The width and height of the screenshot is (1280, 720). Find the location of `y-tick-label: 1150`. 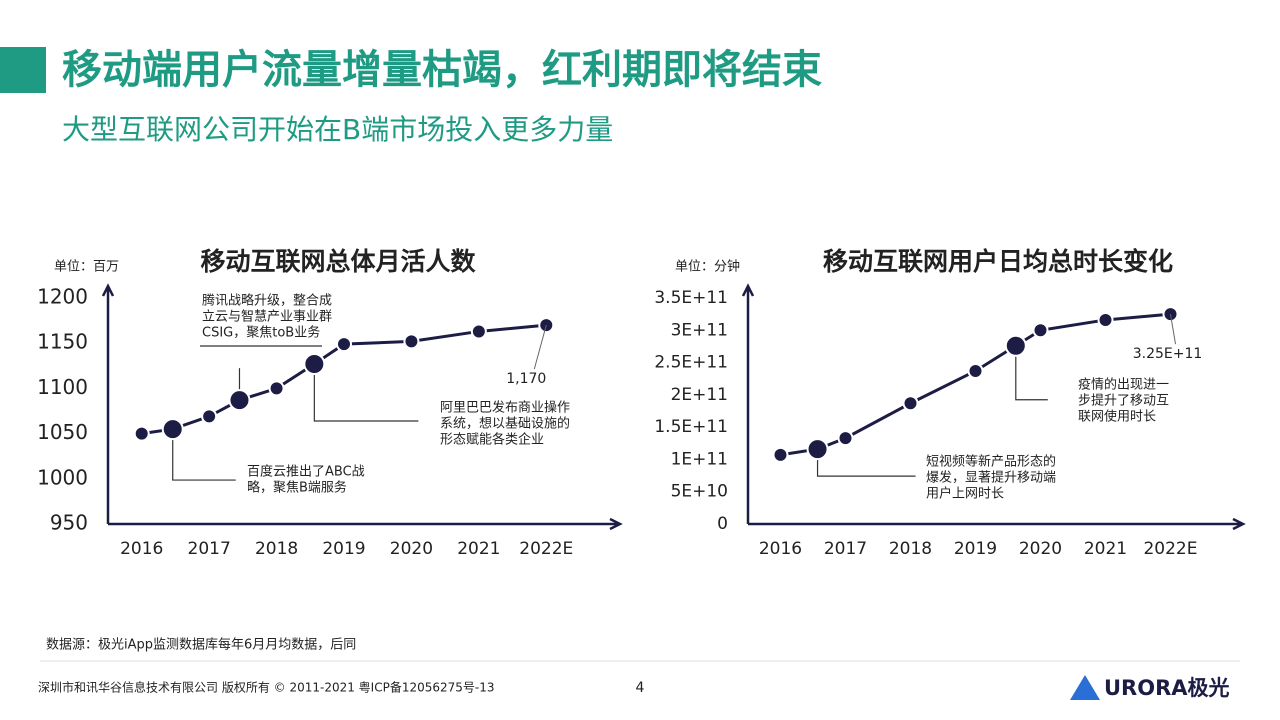

y-tick-label: 1150 is located at coordinates (62, 342).